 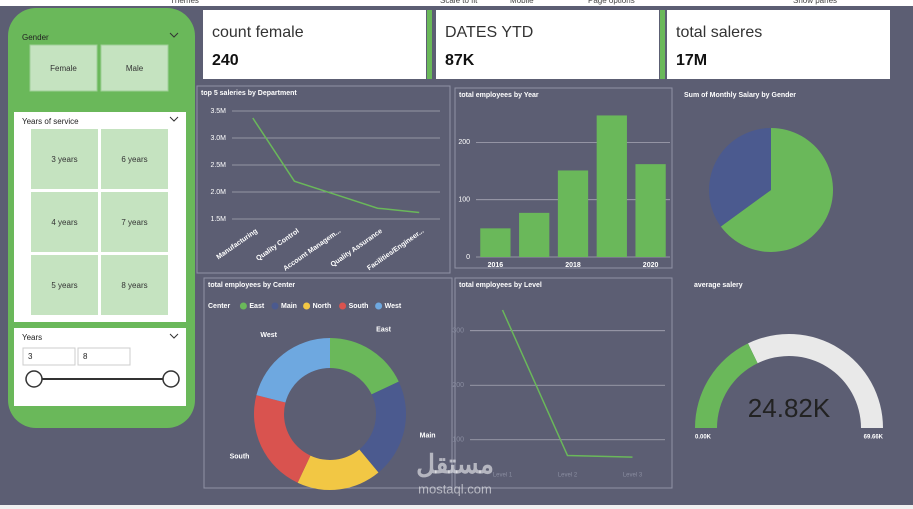 What do you see at coordinates (359, 306) in the screenshot?
I see `legend-label: South` at bounding box center [359, 306].